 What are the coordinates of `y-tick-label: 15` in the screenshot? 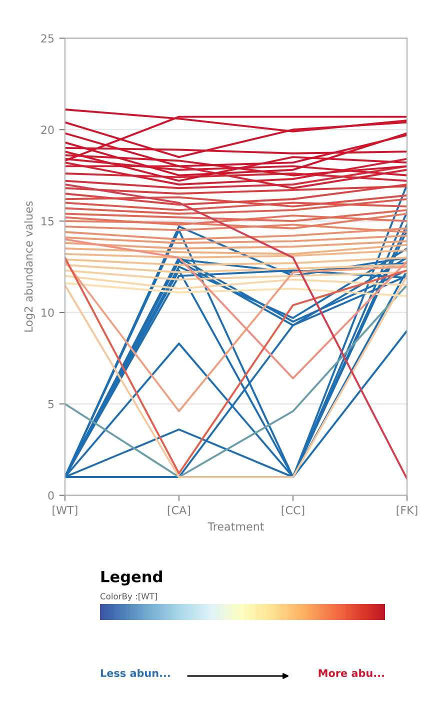 It's located at (48, 221).